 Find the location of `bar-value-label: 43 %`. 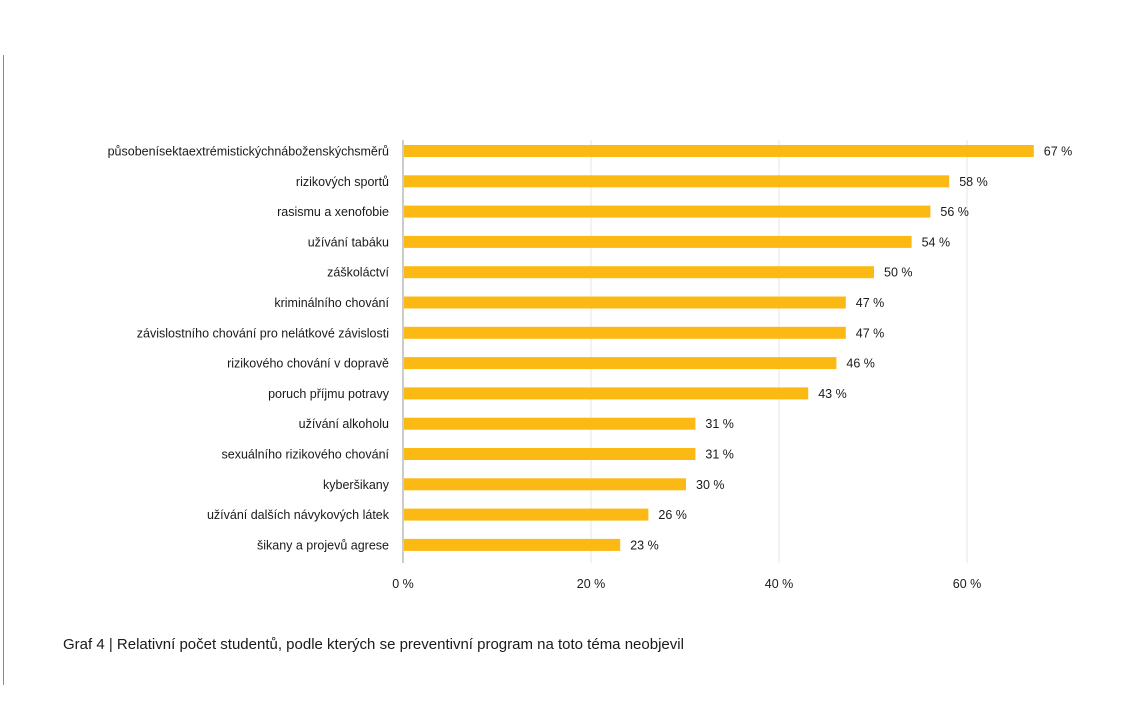

bar-value-label: 43 % is located at coordinates (832, 394).